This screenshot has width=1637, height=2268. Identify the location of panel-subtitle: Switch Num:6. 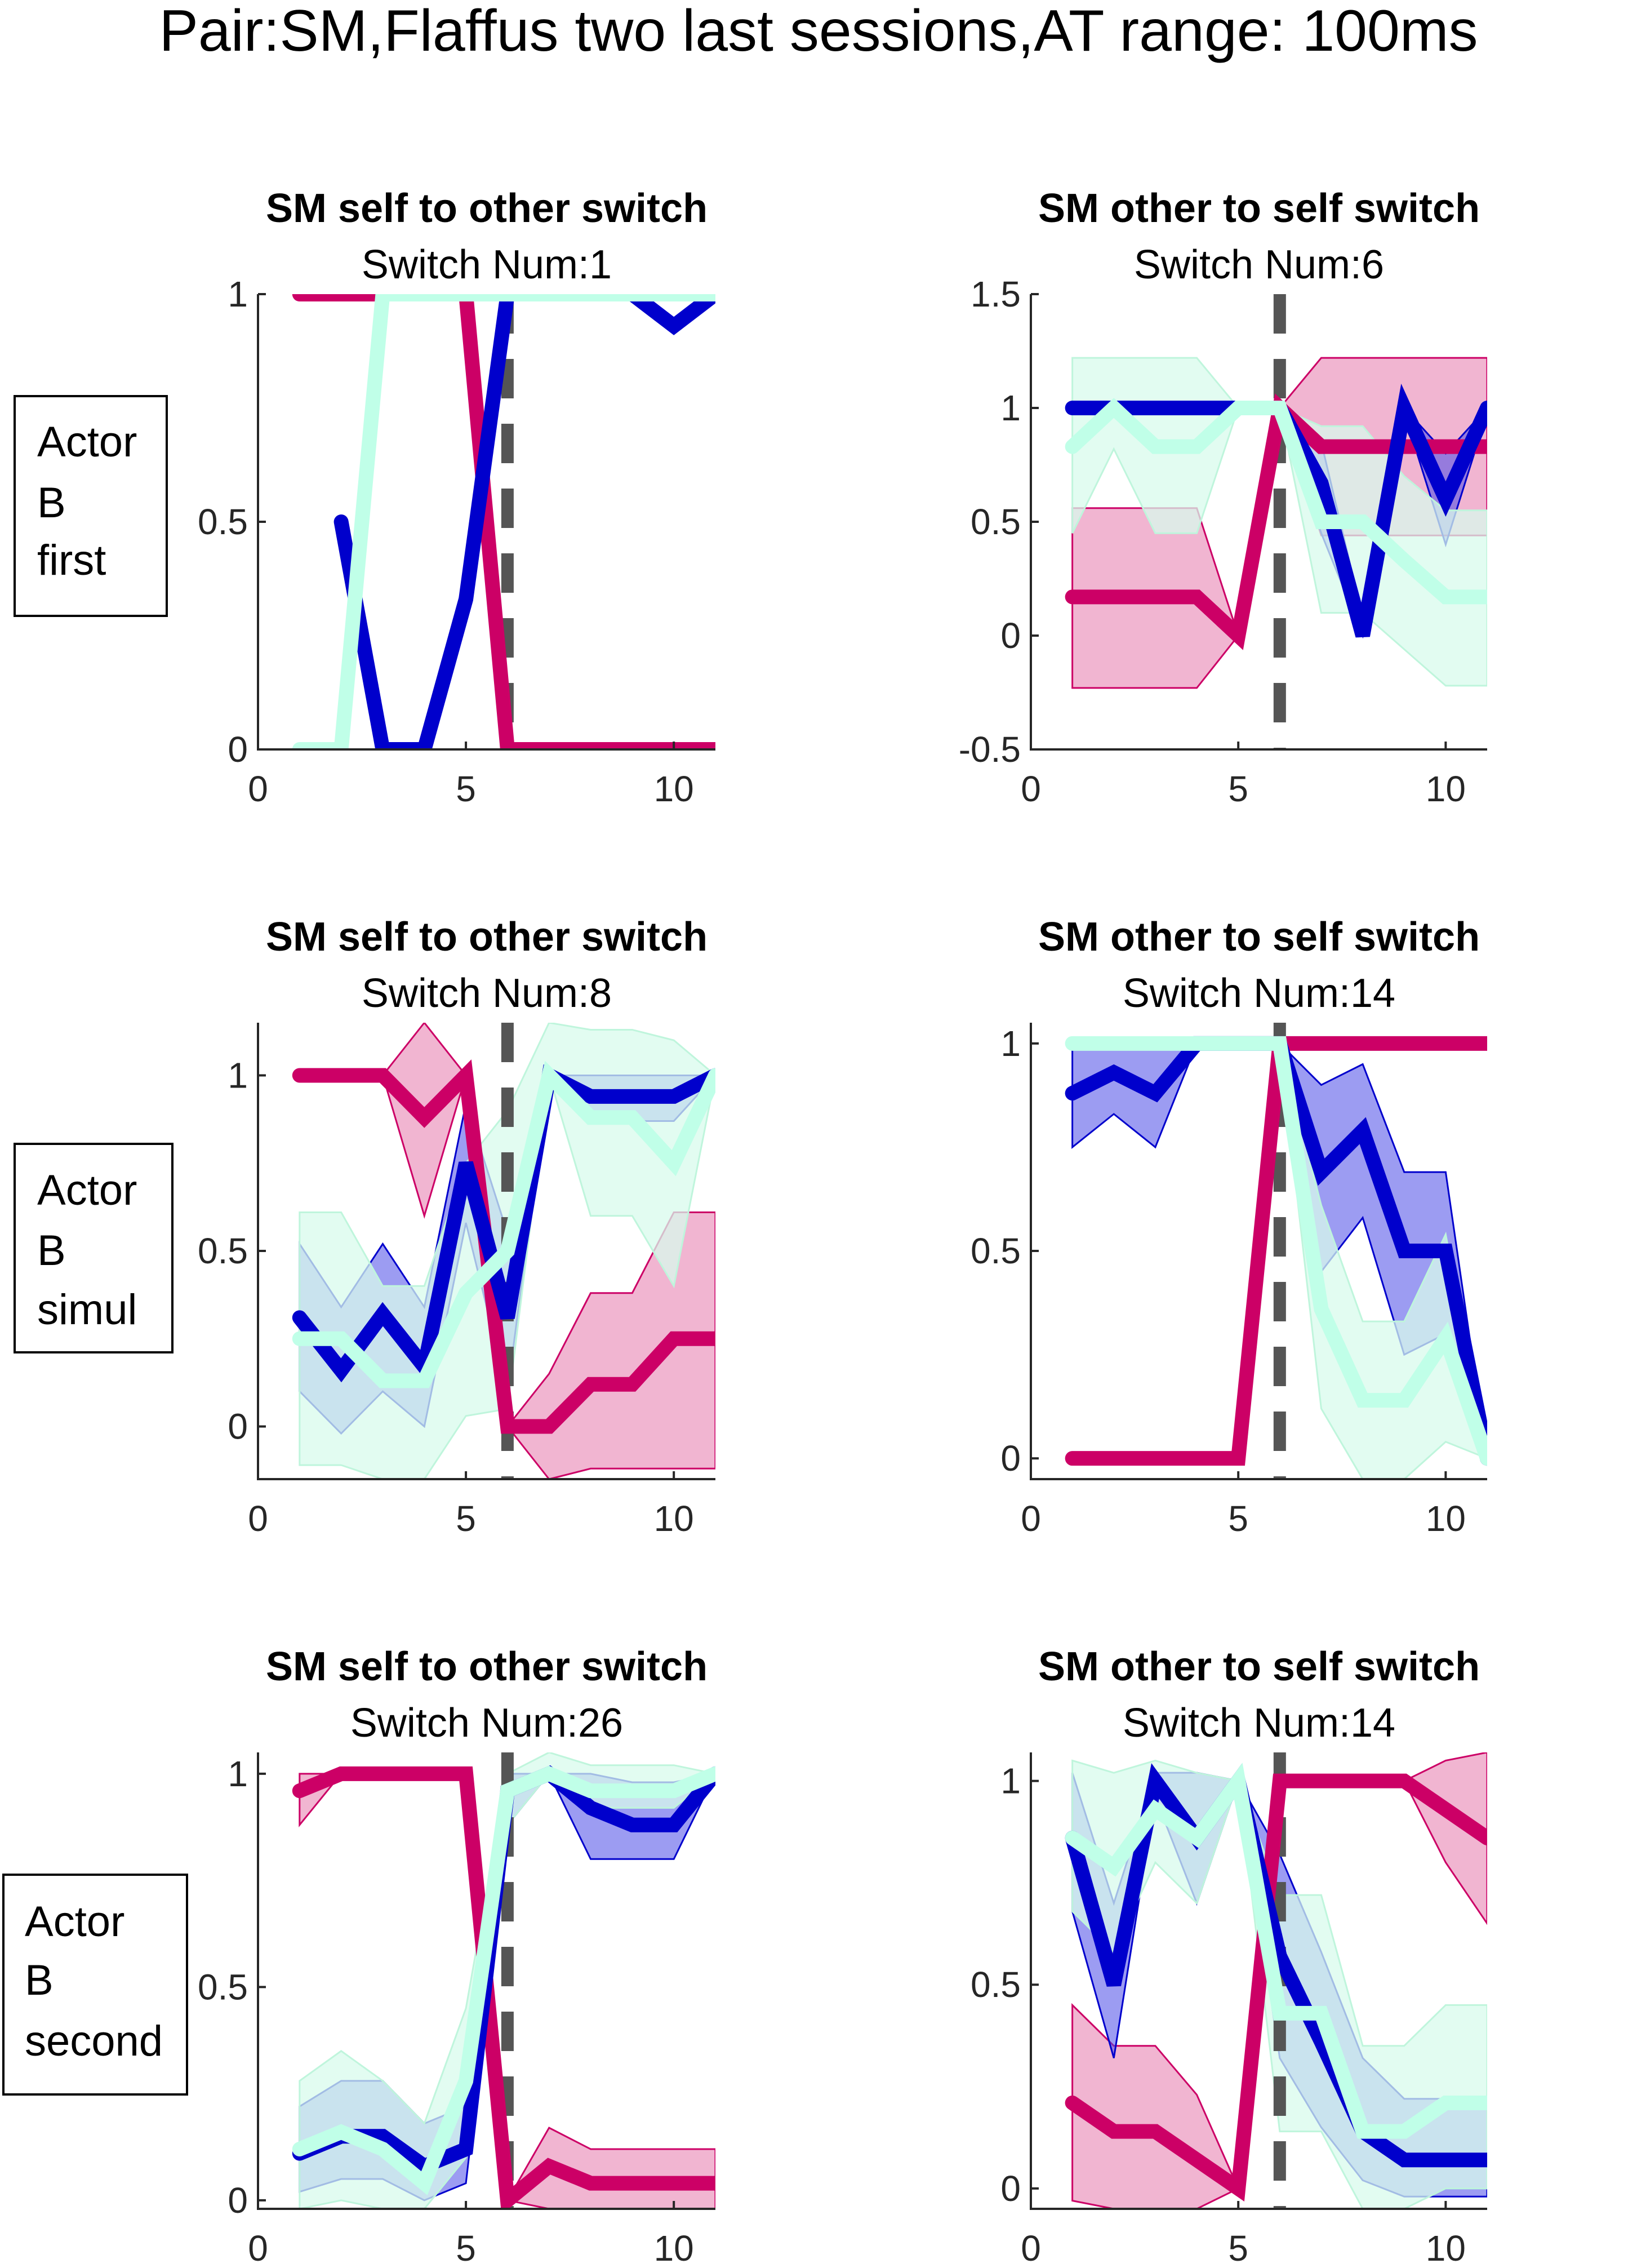
(1259, 264).